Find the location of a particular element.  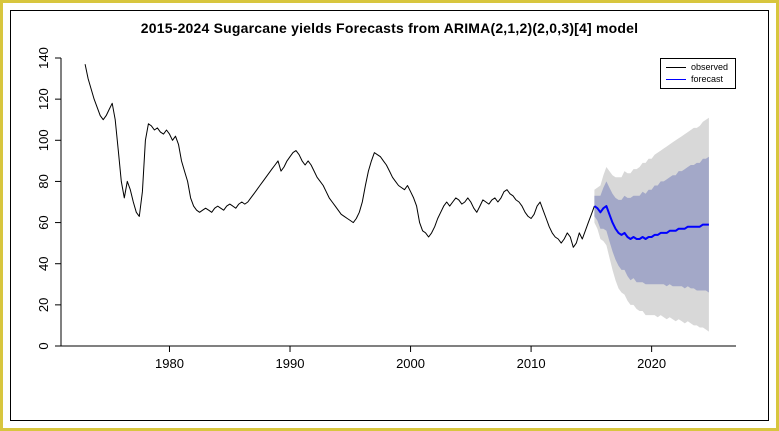

series-forecast-line is located at coordinates (651, 222).